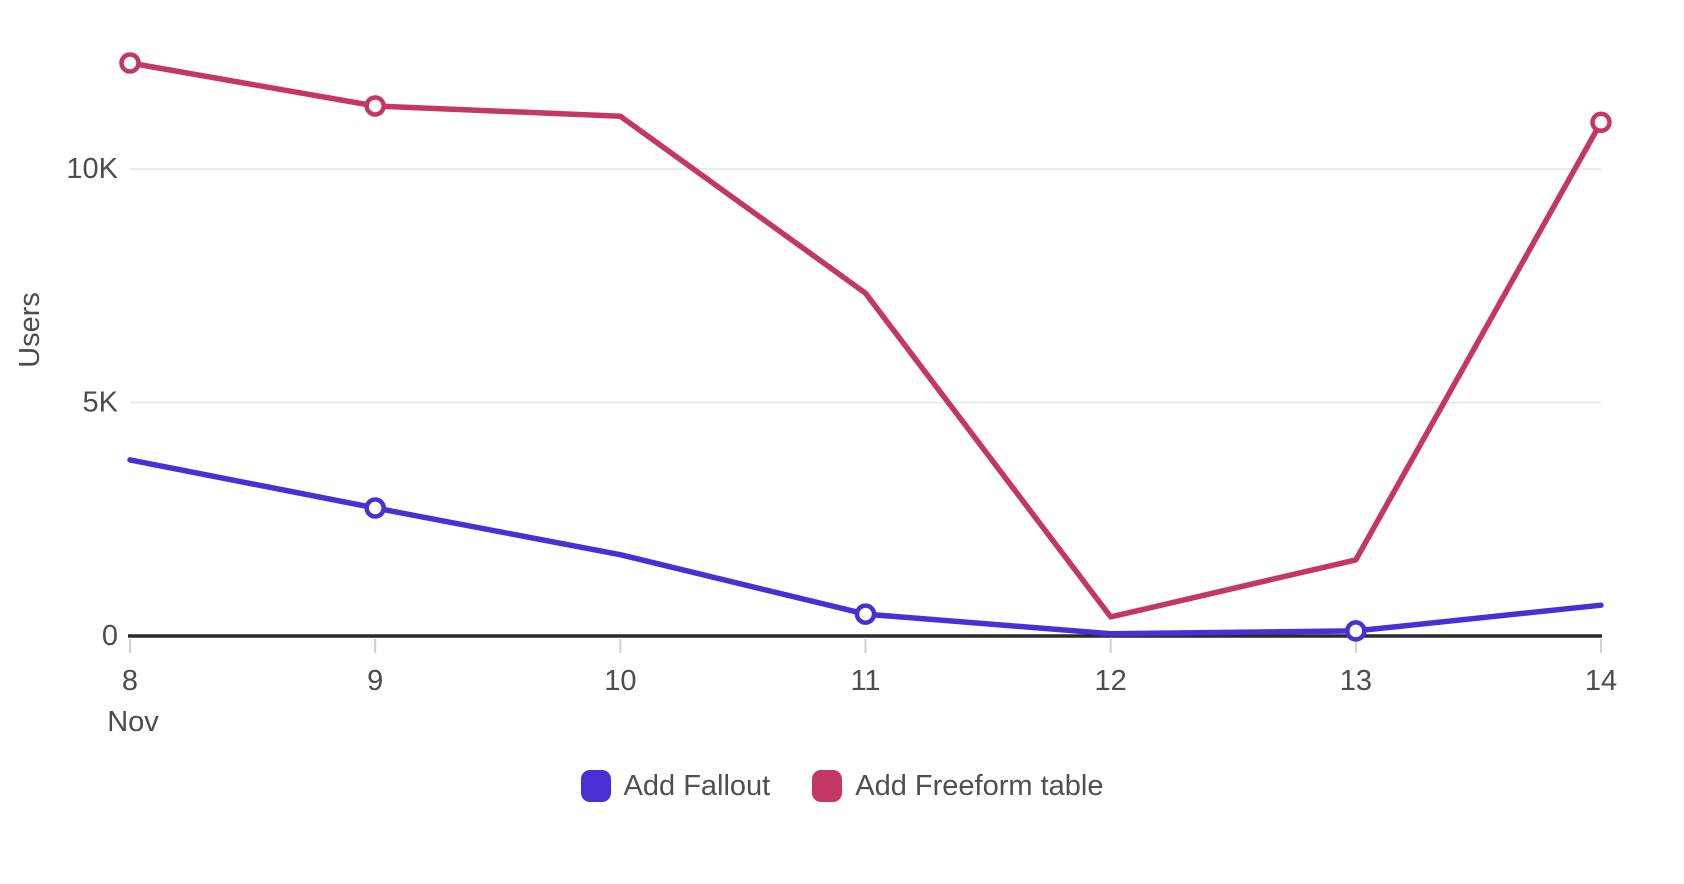  Describe the element at coordinates (1601, 681) in the screenshot. I see `x-tick-label-14: 14` at that location.